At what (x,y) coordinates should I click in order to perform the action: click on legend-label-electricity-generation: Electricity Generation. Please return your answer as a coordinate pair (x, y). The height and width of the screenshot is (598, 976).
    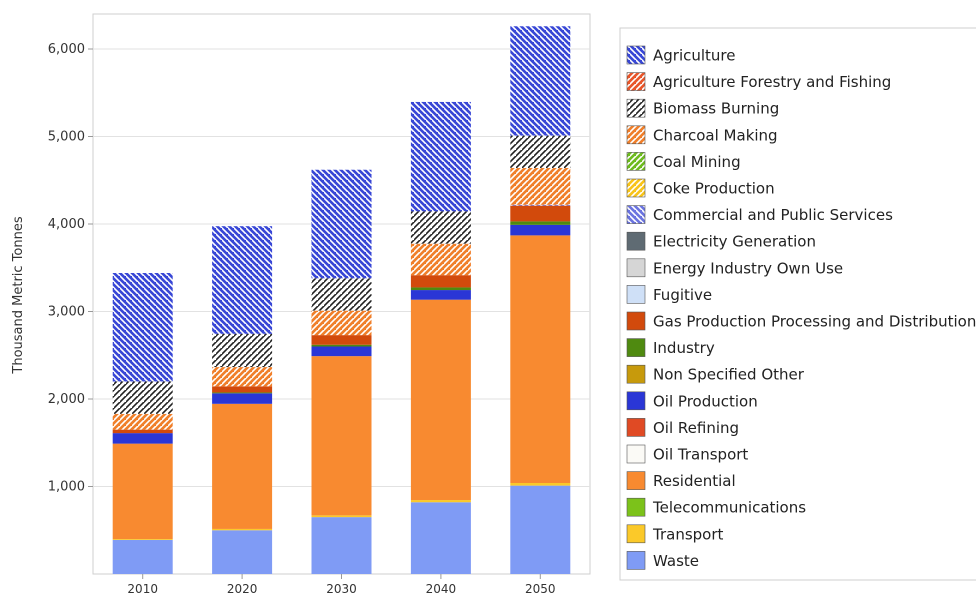
    Looking at the image, I should click on (734, 242).